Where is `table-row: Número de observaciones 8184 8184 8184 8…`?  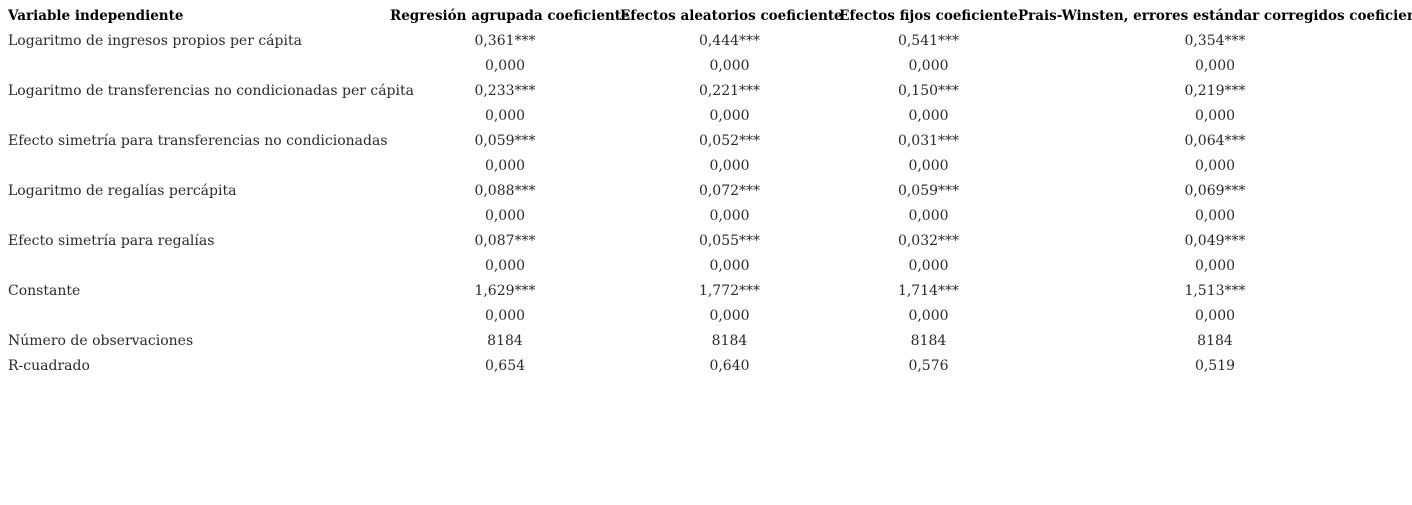
table-row: Número de observaciones 8184 8184 8184 8… is located at coordinates (706, 340).